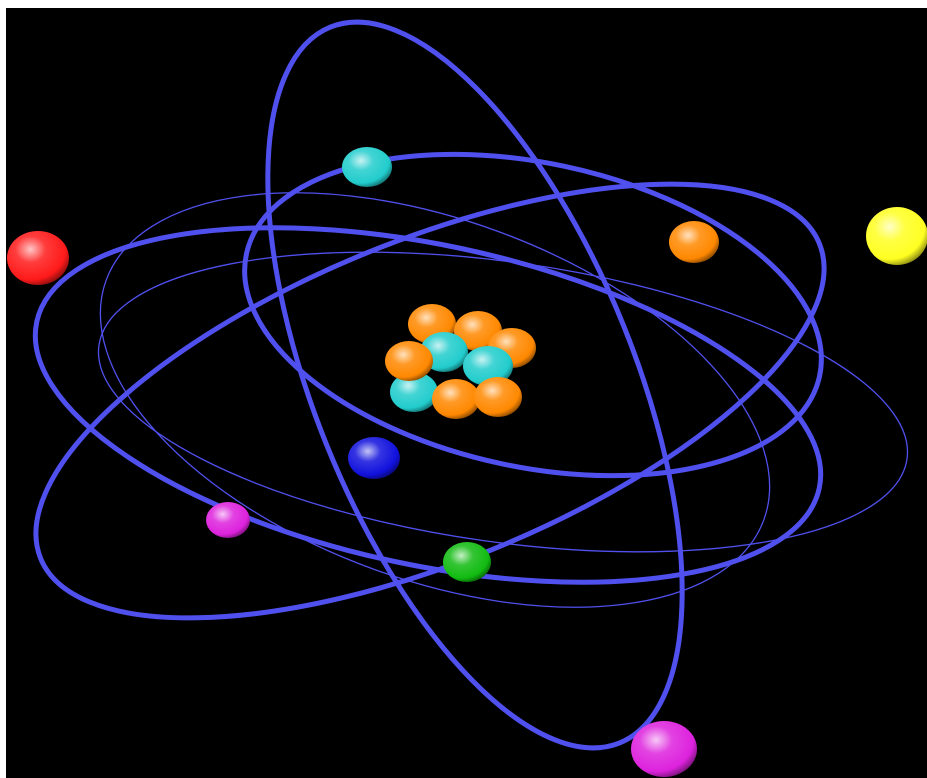  What do you see at coordinates (367, 167) in the screenshot?
I see `electron-cyan` at bounding box center [367, 167].